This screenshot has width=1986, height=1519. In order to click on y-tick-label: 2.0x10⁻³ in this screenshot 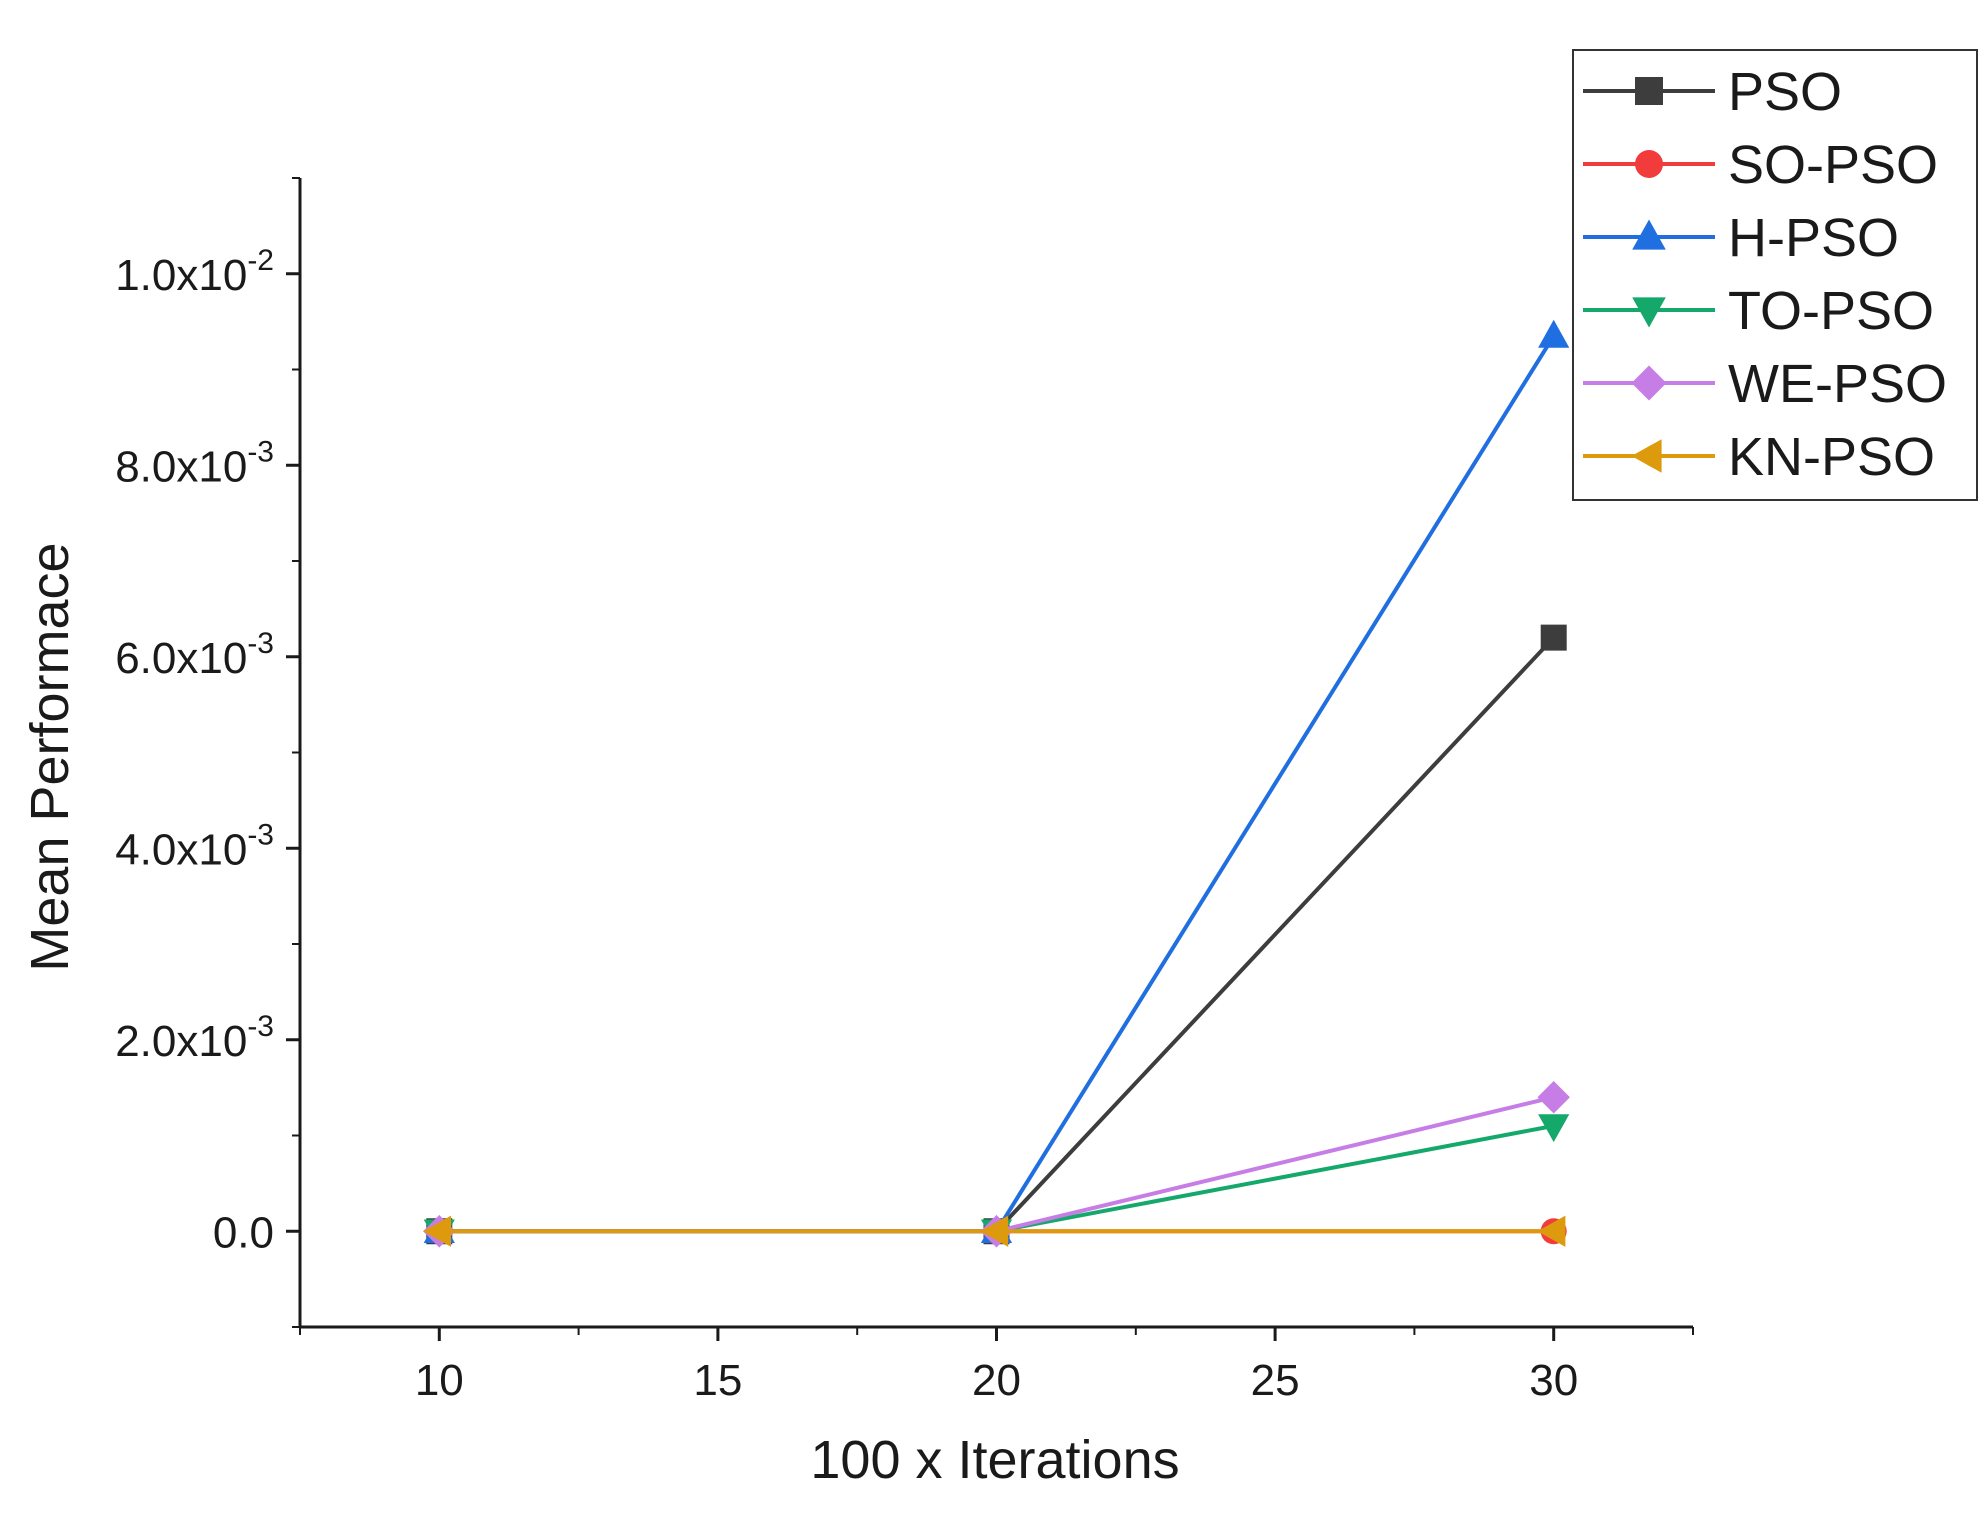, I will do `click(194, 1038)`.